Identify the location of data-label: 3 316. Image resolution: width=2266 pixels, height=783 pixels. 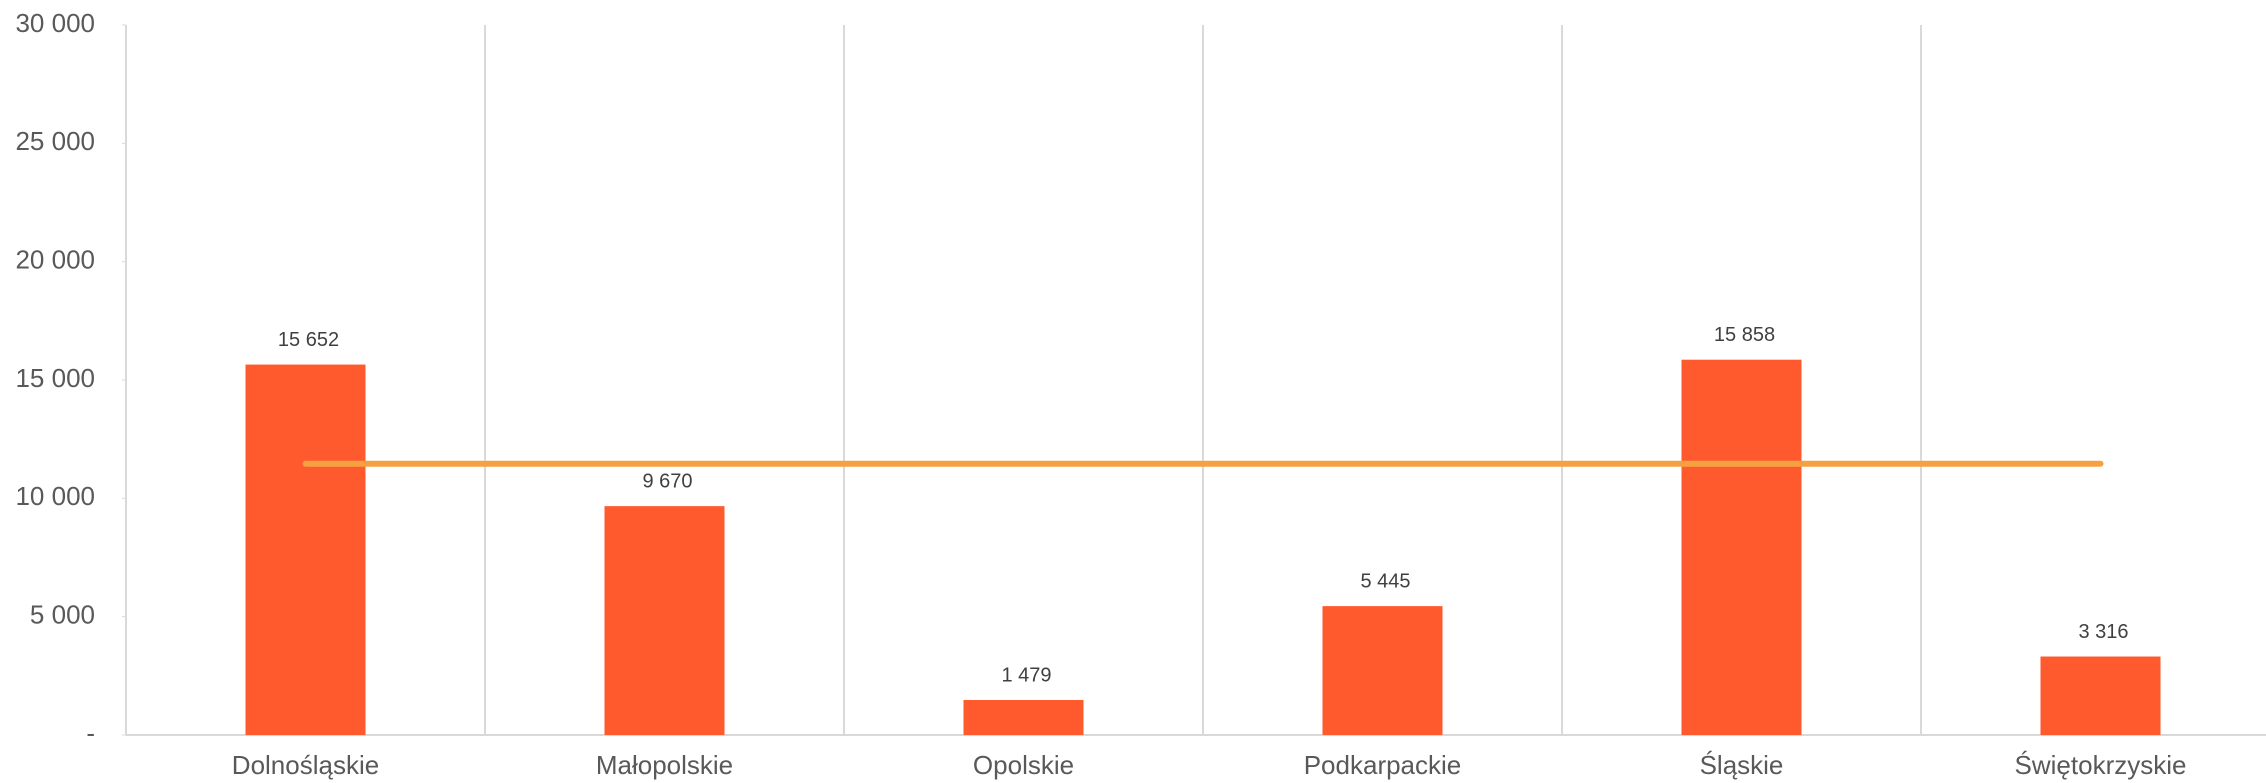
(2103, 632).